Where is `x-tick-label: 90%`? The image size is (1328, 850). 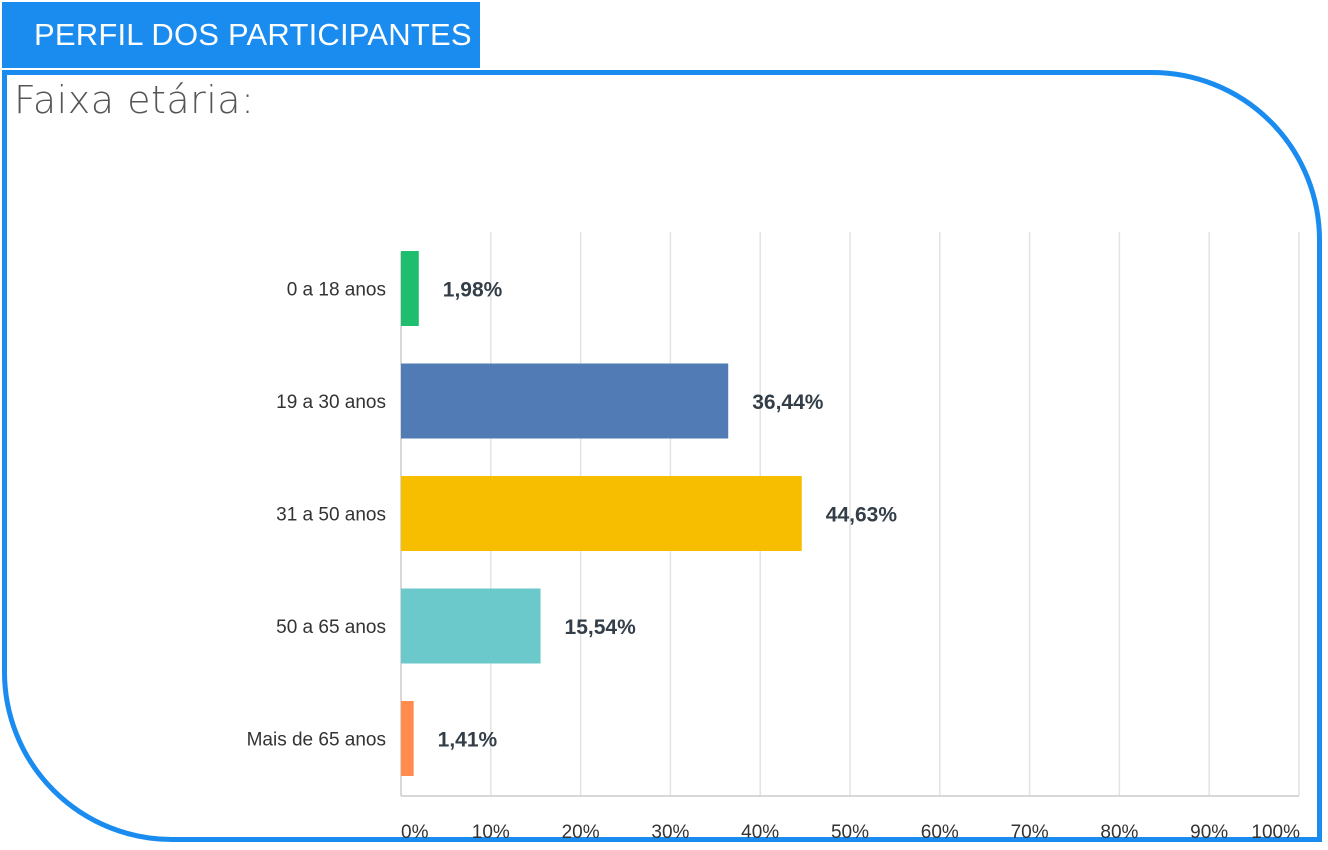
x-tick-label: 90% is located at coordinates (1209, 832).